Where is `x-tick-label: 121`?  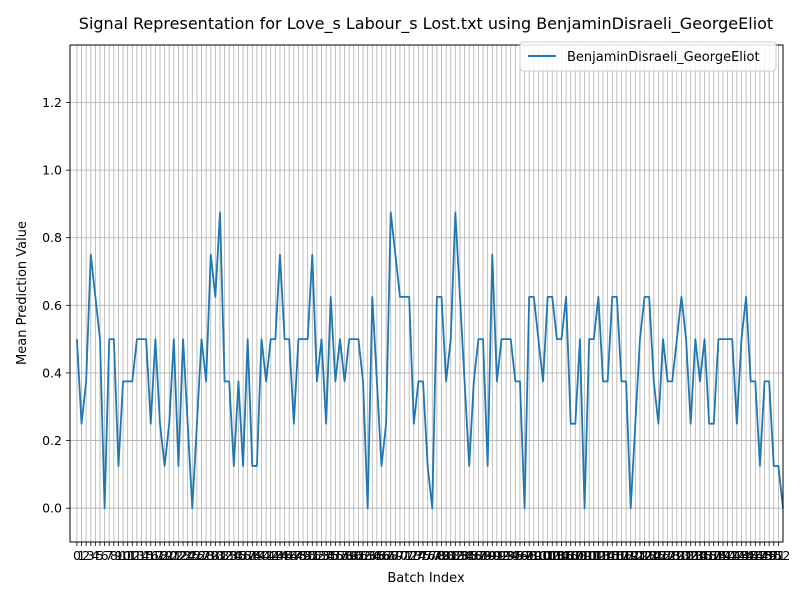 x-tick-label: 121 is located at coordinates (635, 555).